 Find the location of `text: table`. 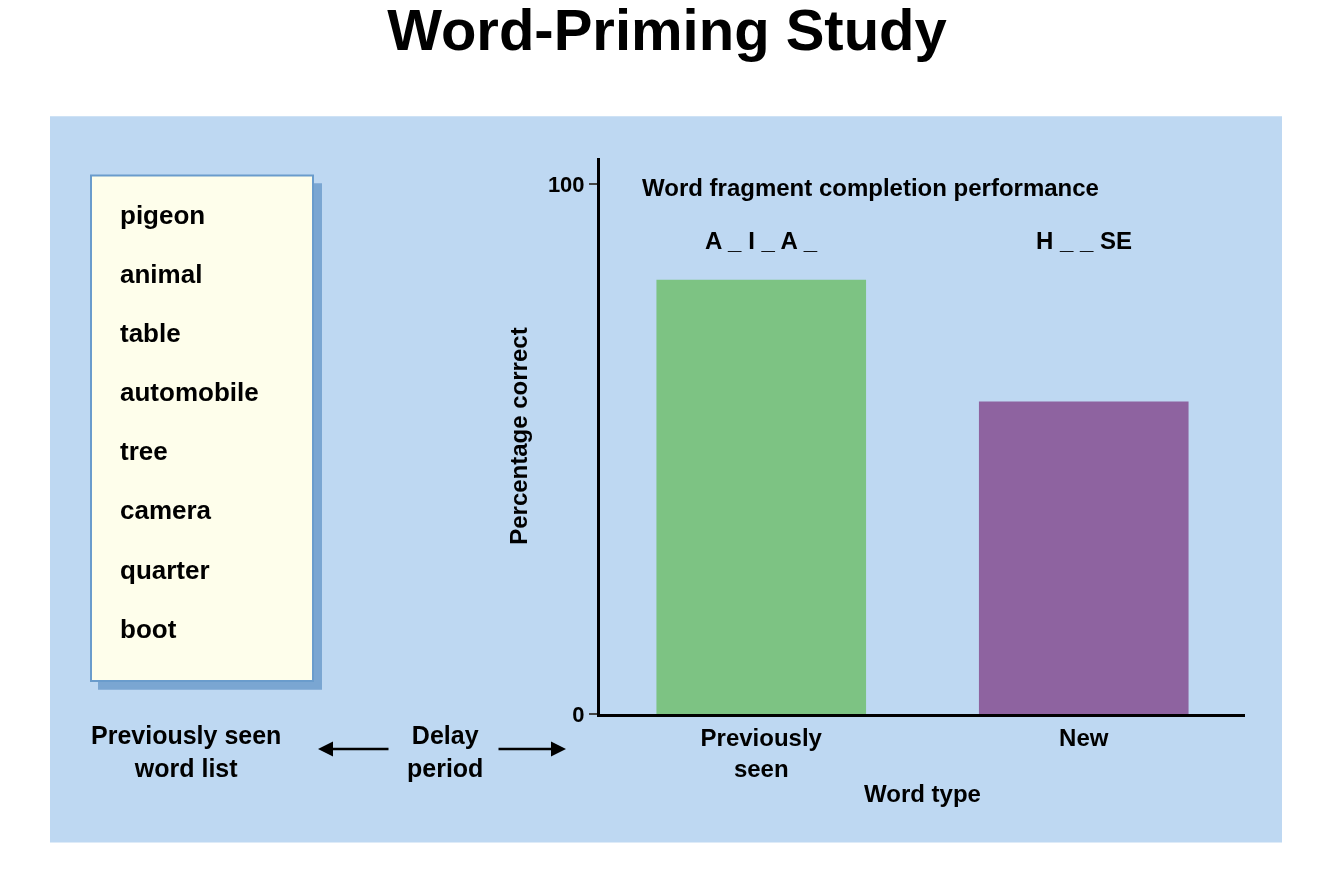

text: table is located at coordinates (150, 333).